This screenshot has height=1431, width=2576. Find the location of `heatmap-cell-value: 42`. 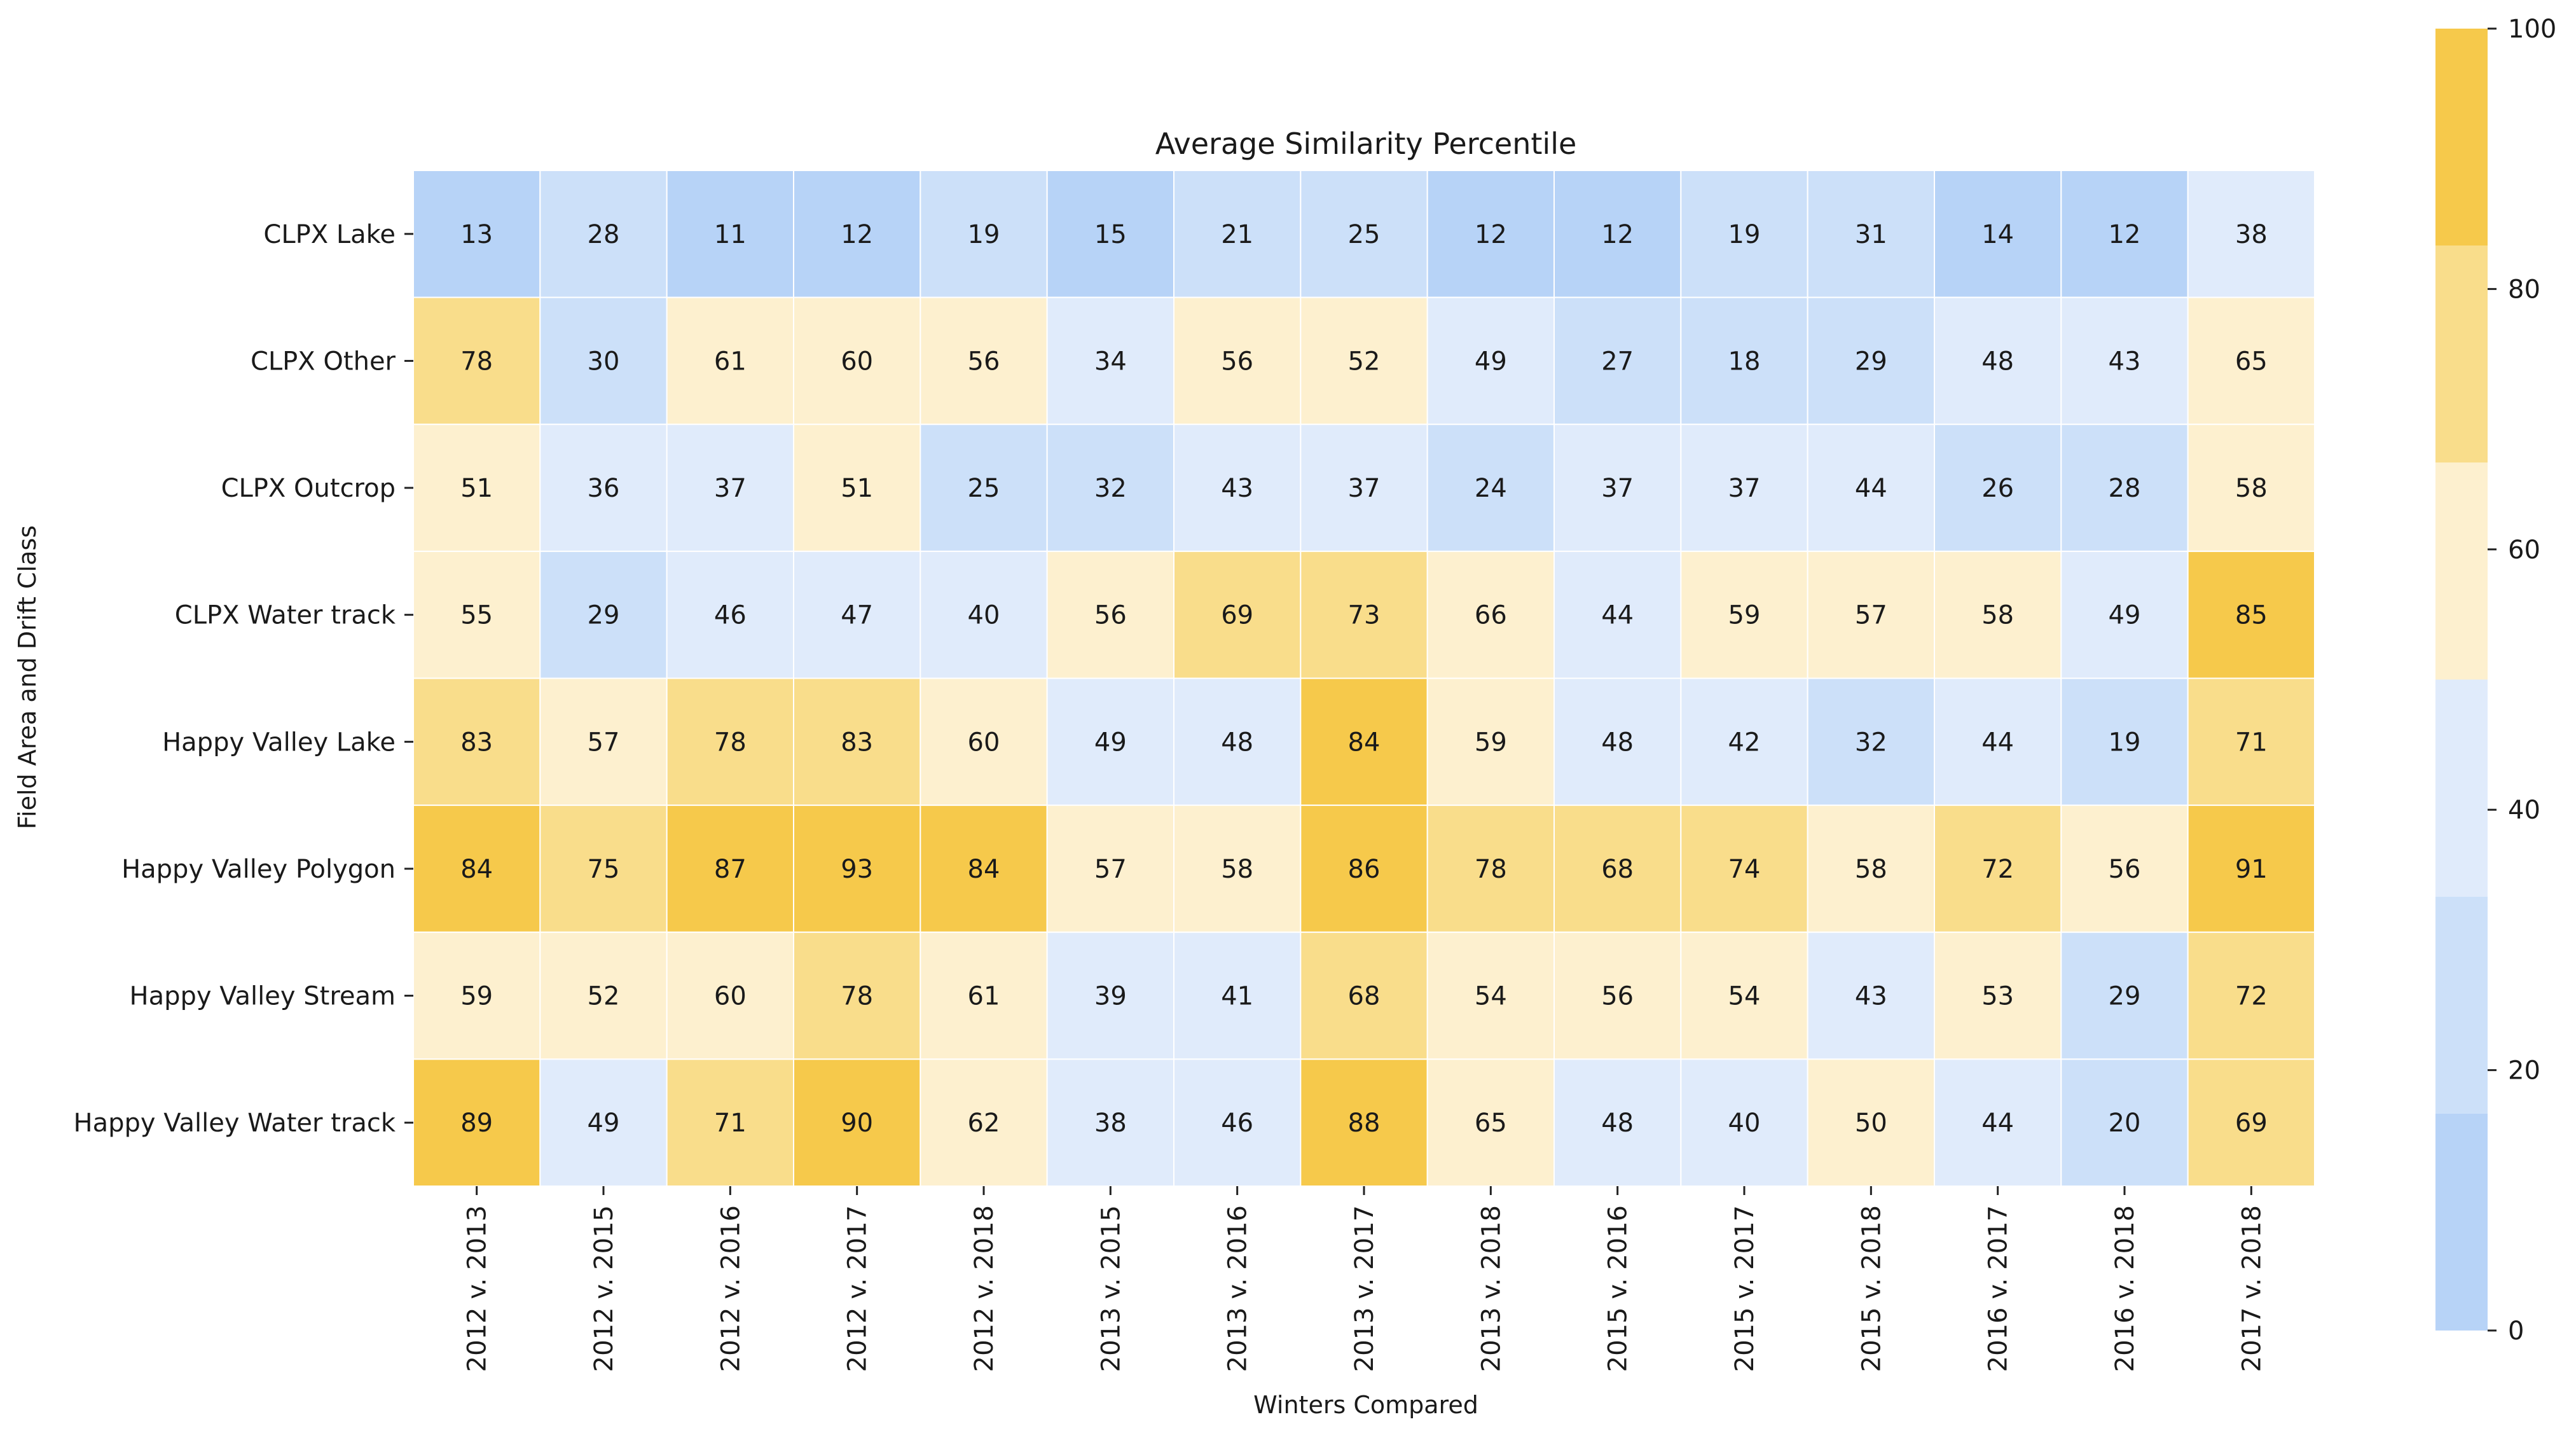

heatmap-cell-value: 42 is located at coordinates (1744, 743).